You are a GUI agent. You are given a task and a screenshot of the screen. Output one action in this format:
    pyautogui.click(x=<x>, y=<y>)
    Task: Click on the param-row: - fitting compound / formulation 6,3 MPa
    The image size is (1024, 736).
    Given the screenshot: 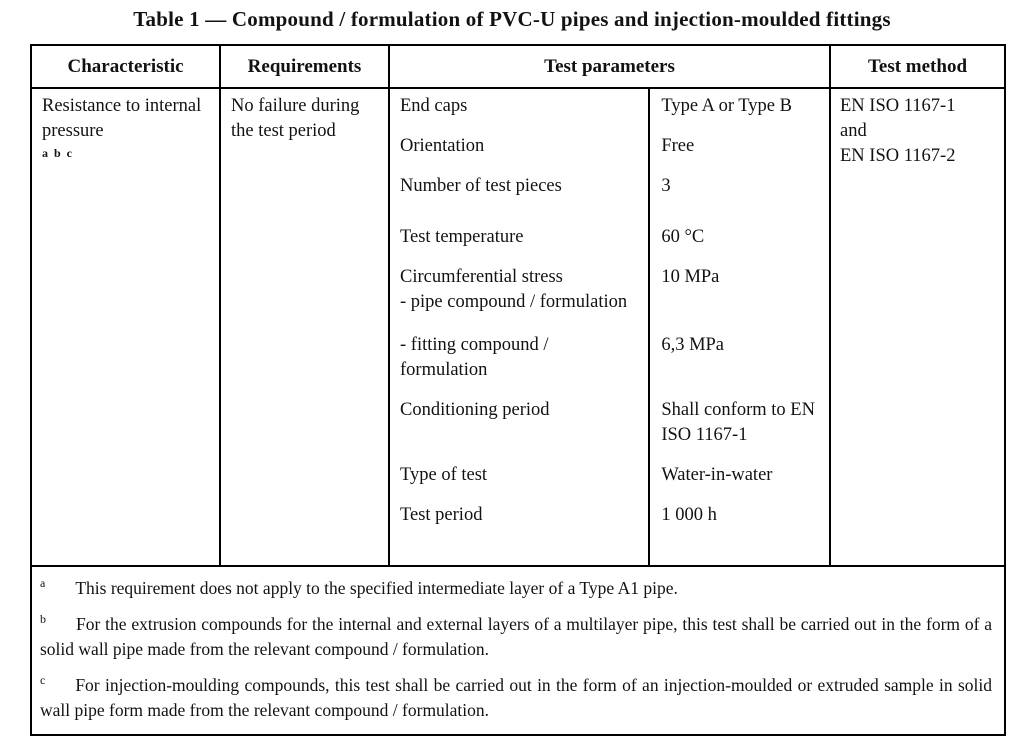 What is the action you would take?
    pyautogui.click(x=609, y=365)
    